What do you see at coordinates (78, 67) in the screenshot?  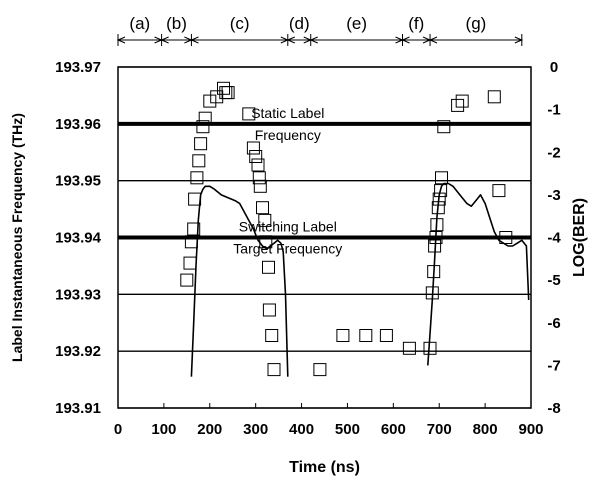 I see `y-tick-label: 193.97` at bounding box center [78, 67].